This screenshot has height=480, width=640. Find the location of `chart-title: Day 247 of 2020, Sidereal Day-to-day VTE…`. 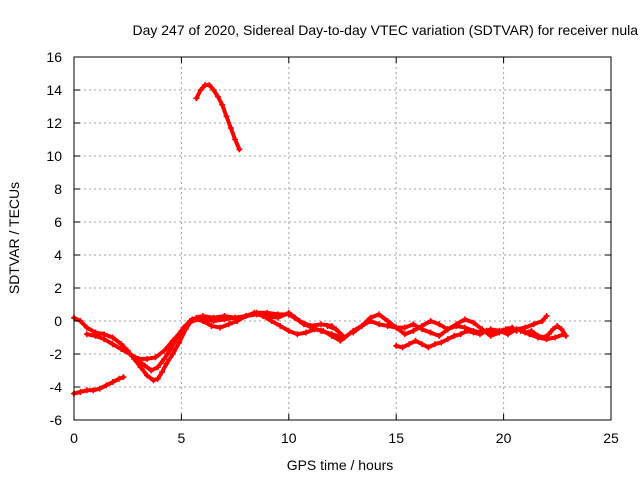

chart-title: Day 247 of 2020, Sidereal Day-to-day VTE… is located at coordinates (385, 30).